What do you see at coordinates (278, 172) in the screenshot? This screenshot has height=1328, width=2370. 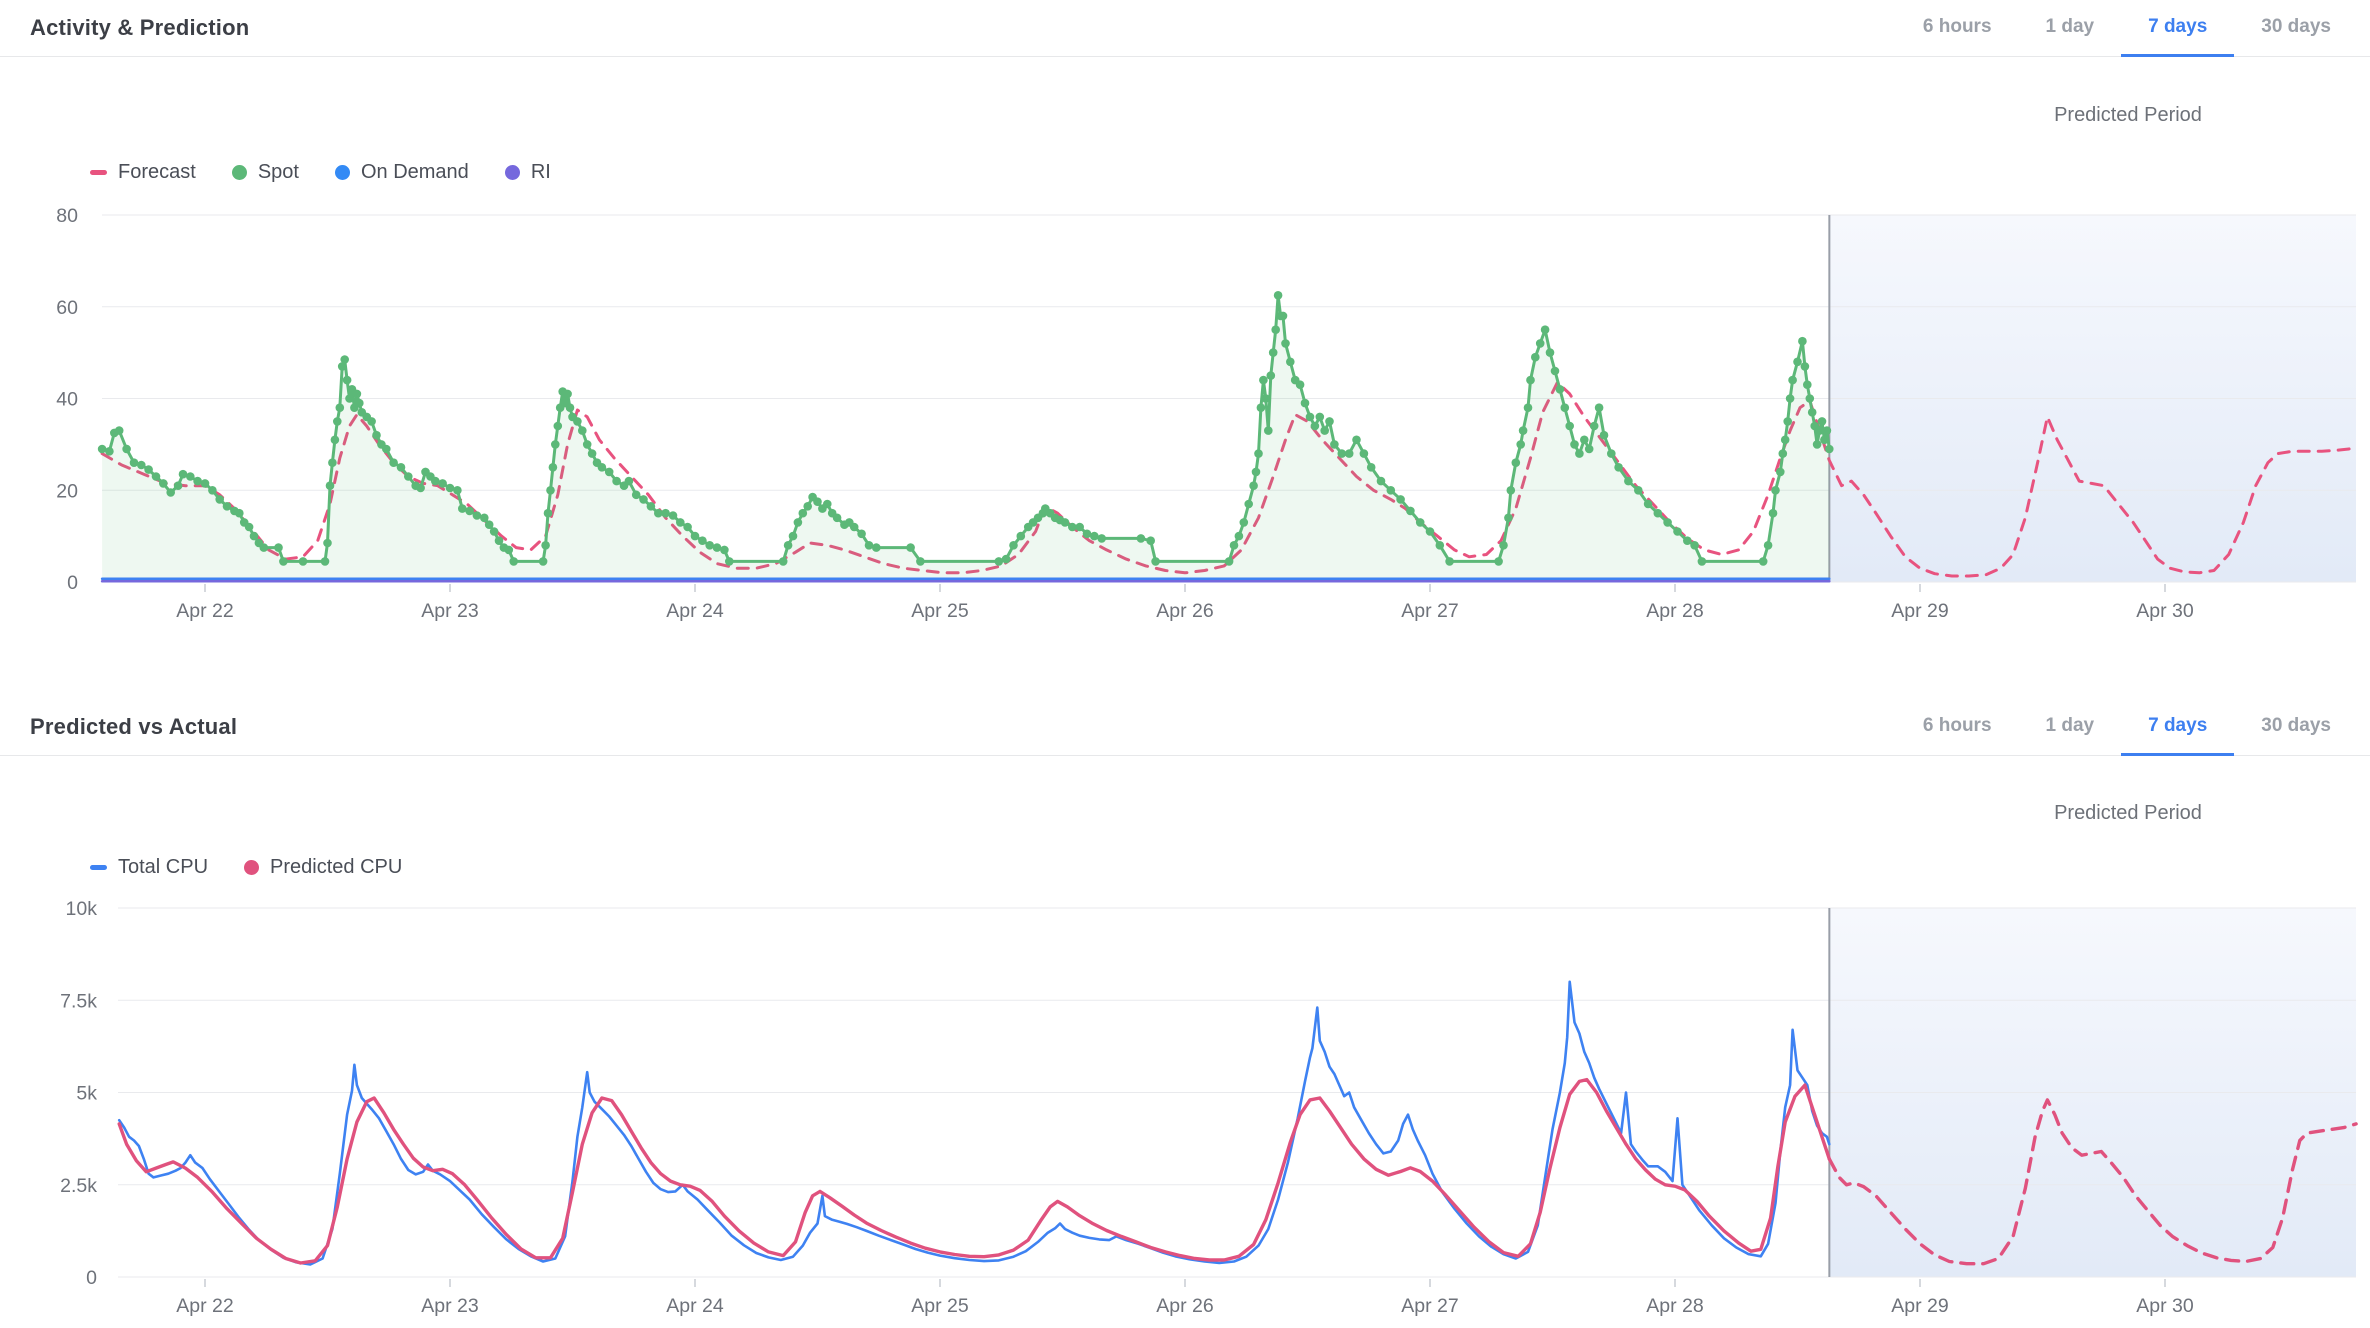 I see `legend-item-label: Spot` at bounding box center [278, 172].